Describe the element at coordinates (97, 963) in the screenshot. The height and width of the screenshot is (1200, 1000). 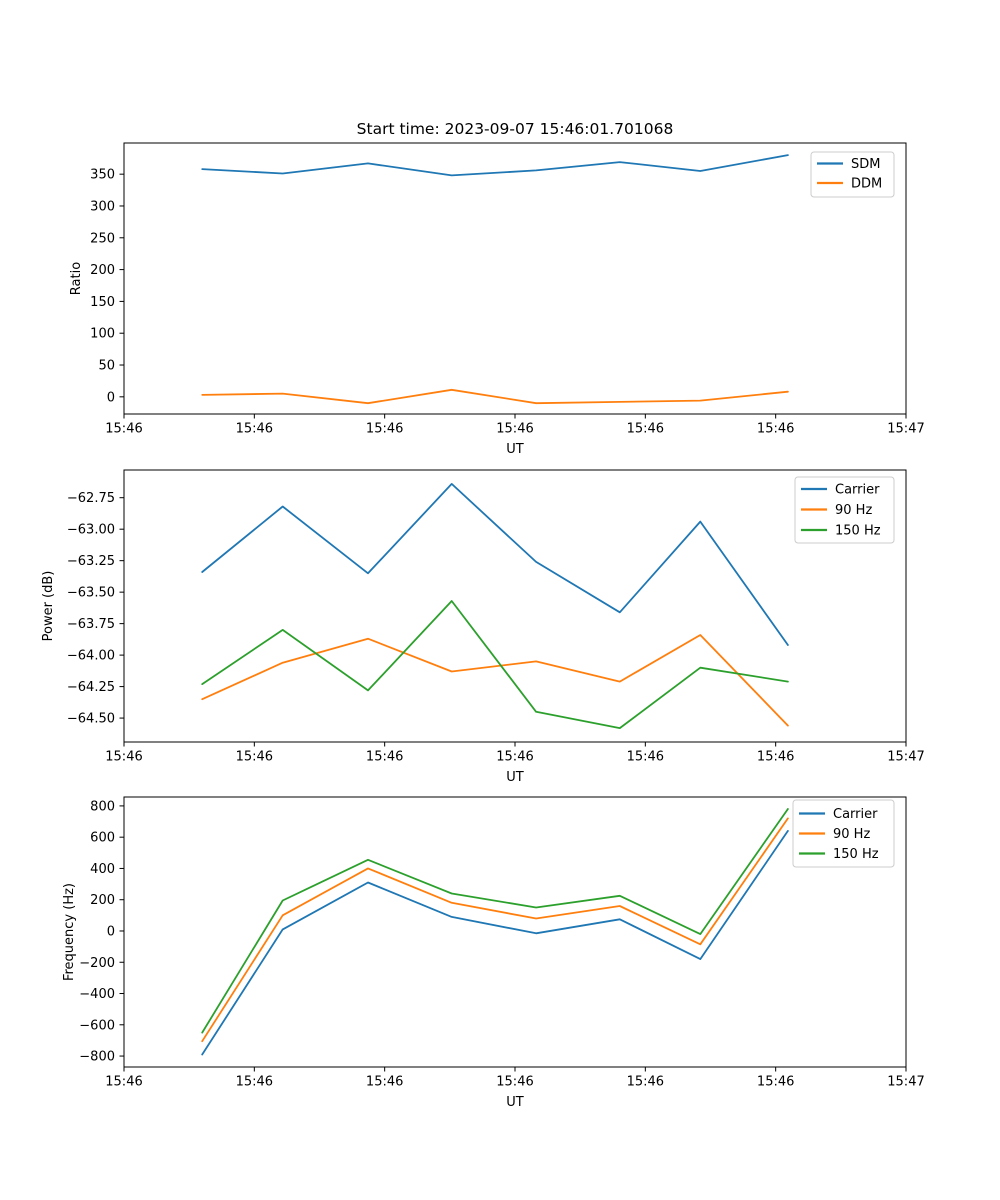
I see `y-tick-label: −200` at that location.